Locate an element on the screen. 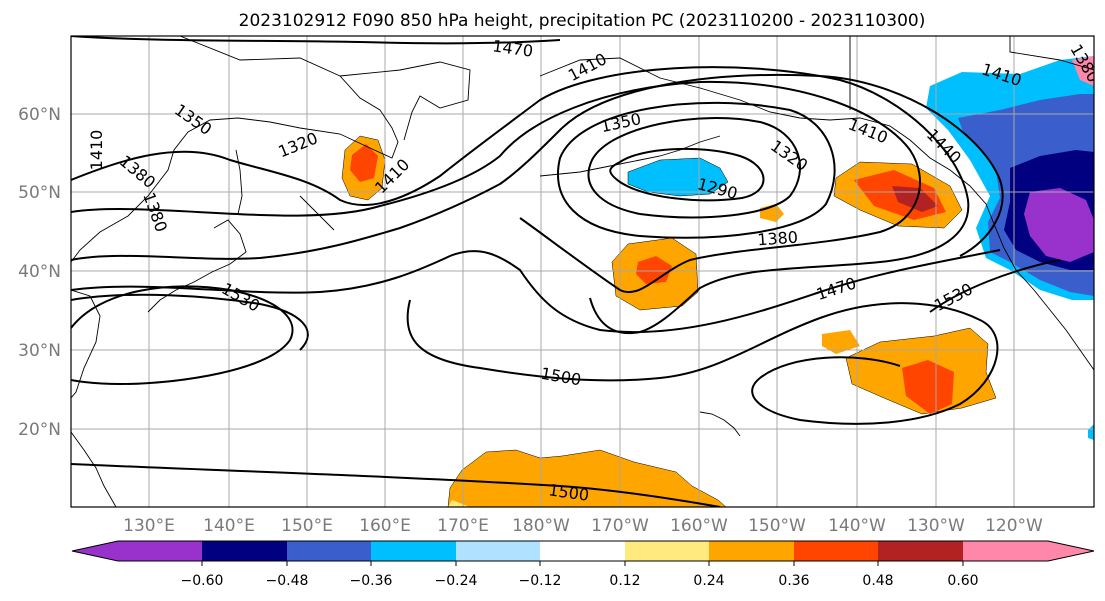  coastline-asia is located at coordinates (235, 149).